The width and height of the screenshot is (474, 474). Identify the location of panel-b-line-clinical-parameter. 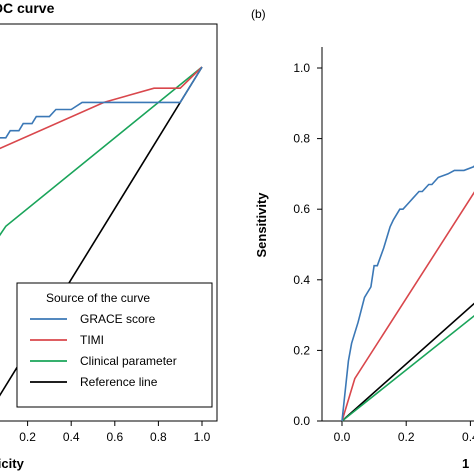
(407, 368).